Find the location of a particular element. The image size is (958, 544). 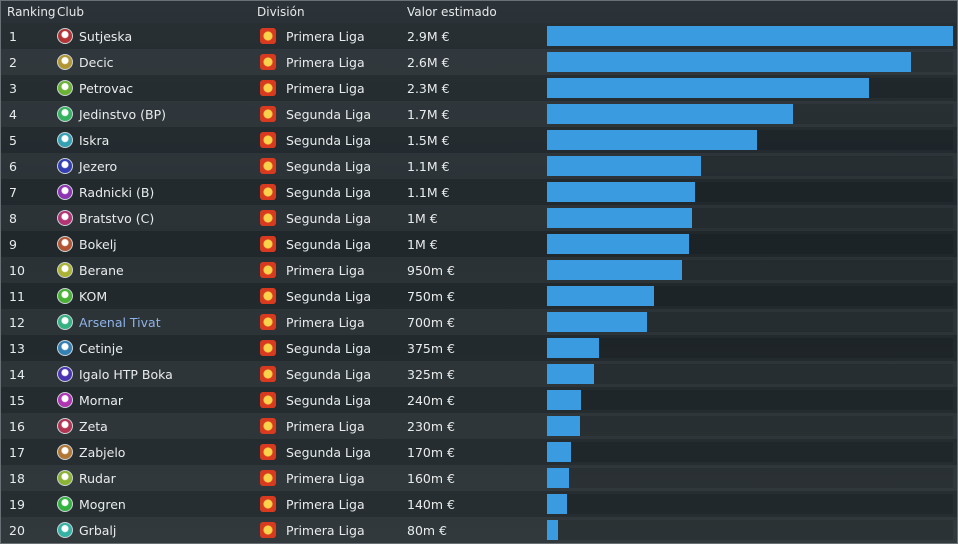

club-name-link: Zeta is located at coordinates (93, 426).